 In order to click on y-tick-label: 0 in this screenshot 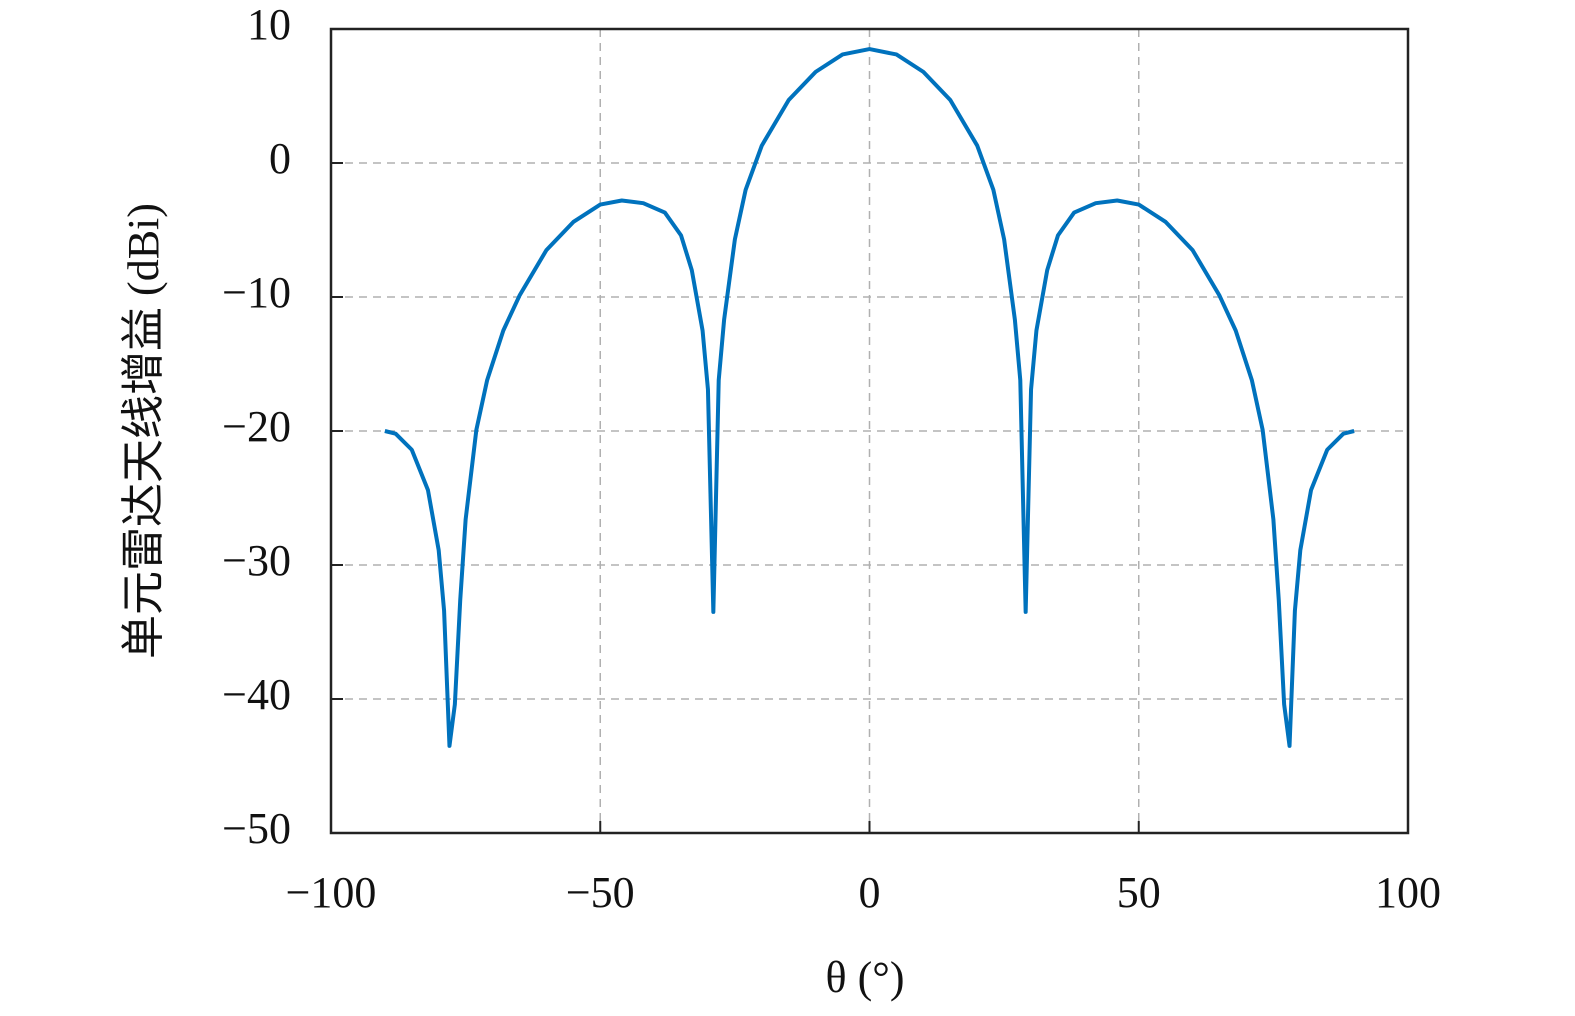, I will do `click(280, 158)`.